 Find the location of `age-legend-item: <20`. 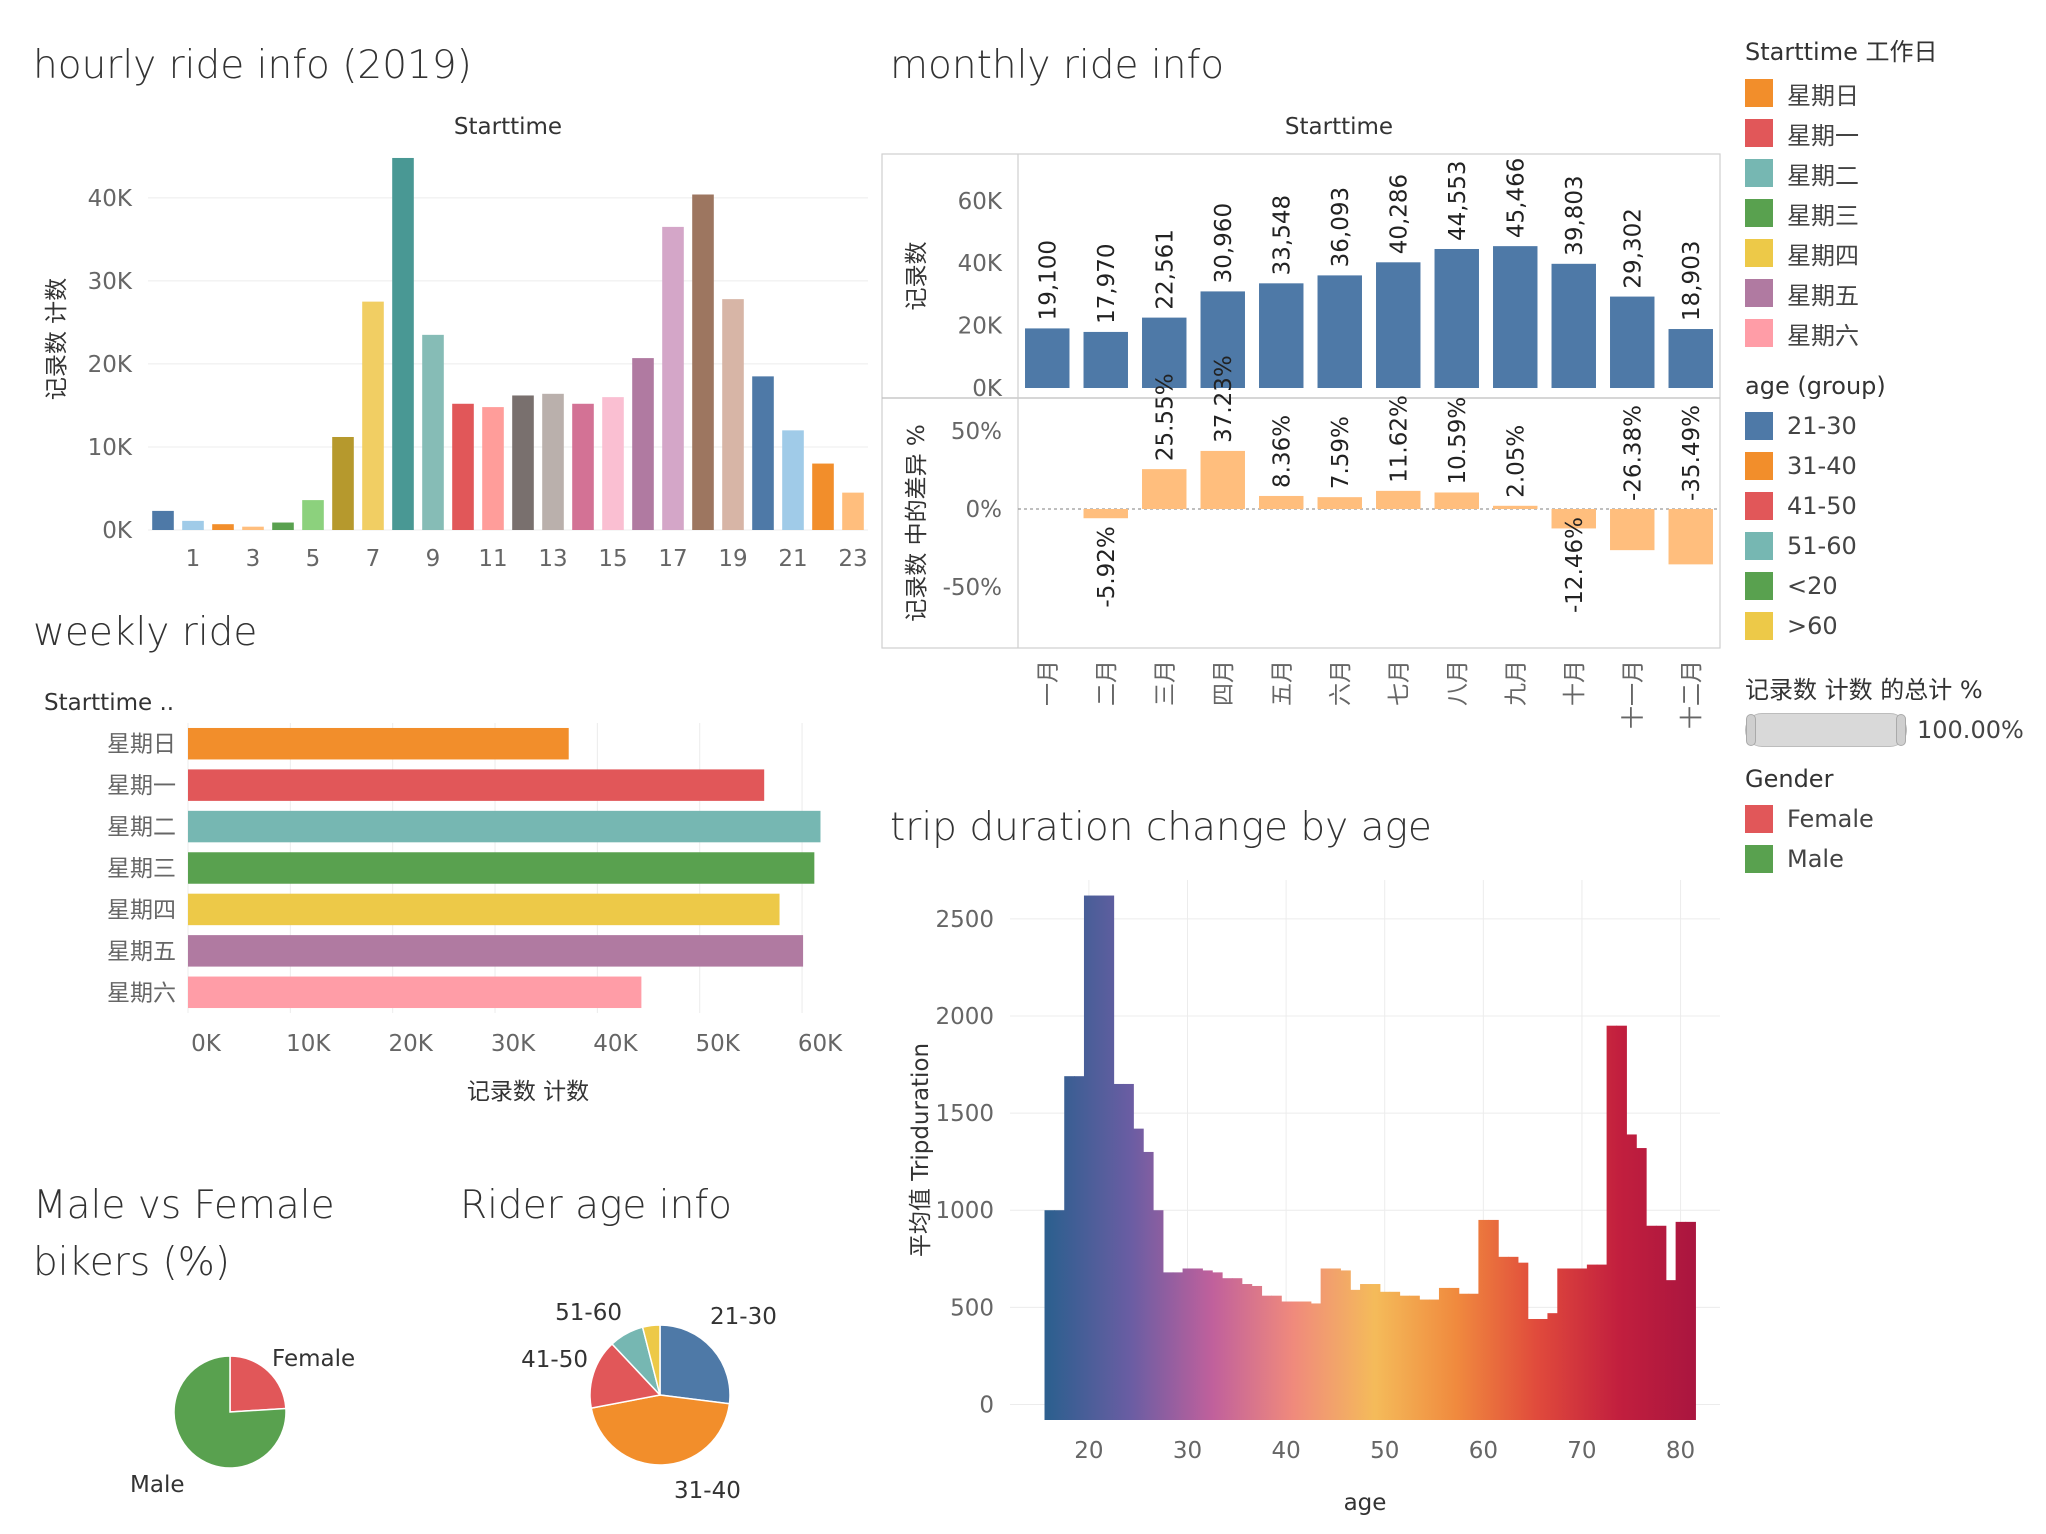

age-legend-item: <20 is located at coordinates (1815, 586).